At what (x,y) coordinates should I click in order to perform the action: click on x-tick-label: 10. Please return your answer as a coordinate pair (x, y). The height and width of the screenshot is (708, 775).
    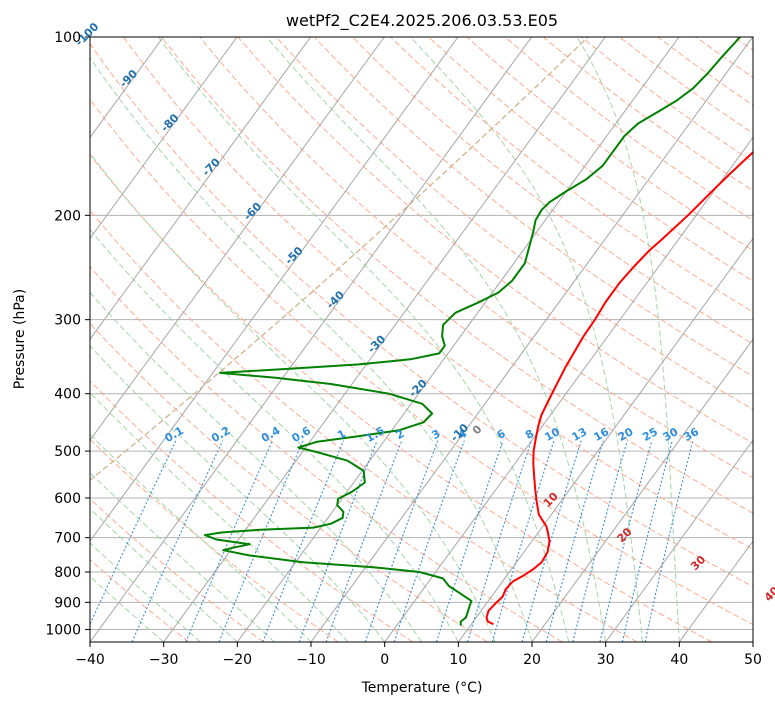
    Looking at the image, I should click on (458, 660).